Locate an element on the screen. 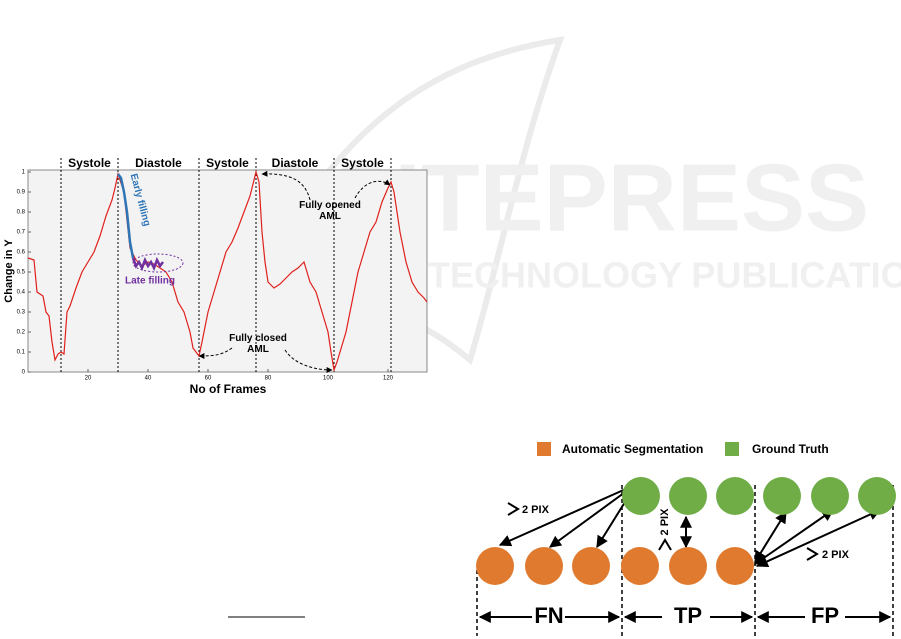  less-than is located at coordinates (665, 544).